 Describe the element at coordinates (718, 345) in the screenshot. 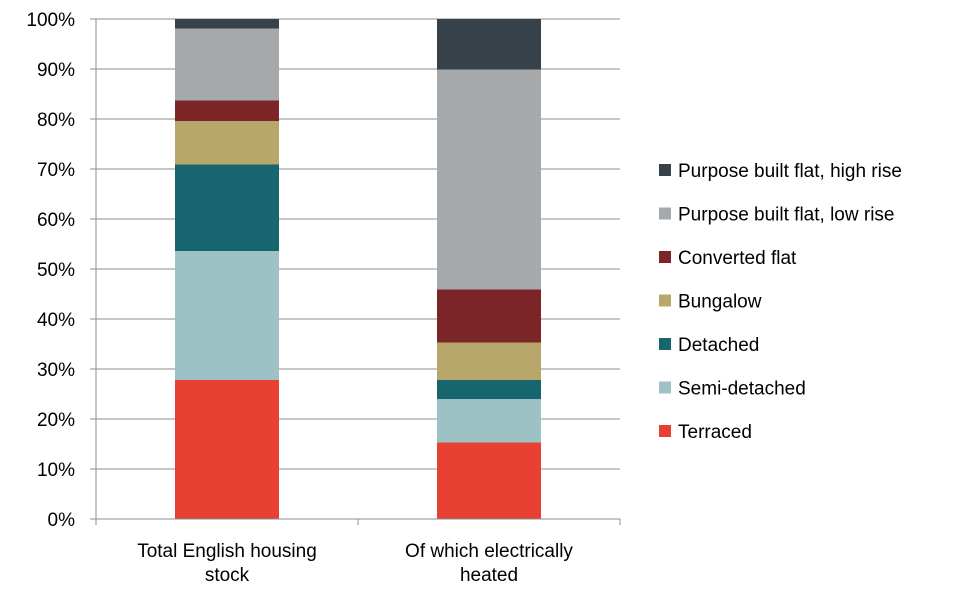

I see `legend-label: Detached` at that location.